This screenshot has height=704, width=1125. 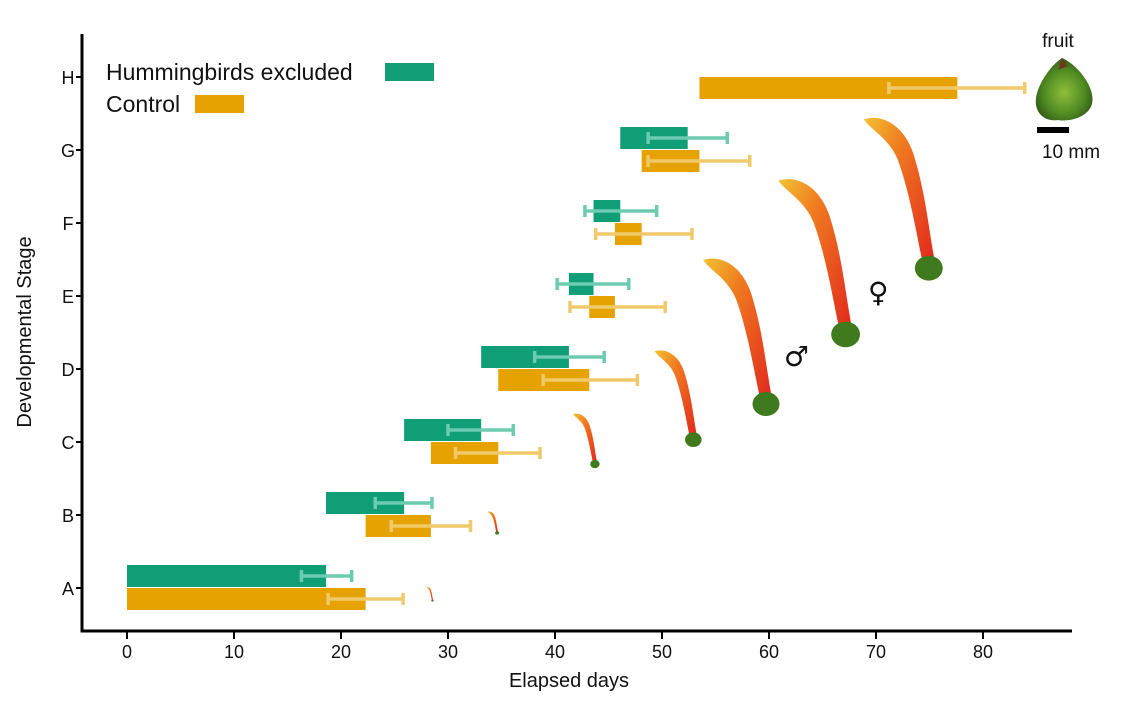 I want to click on y-axis-title: Developmental Stage, so click(x=25, y=331).